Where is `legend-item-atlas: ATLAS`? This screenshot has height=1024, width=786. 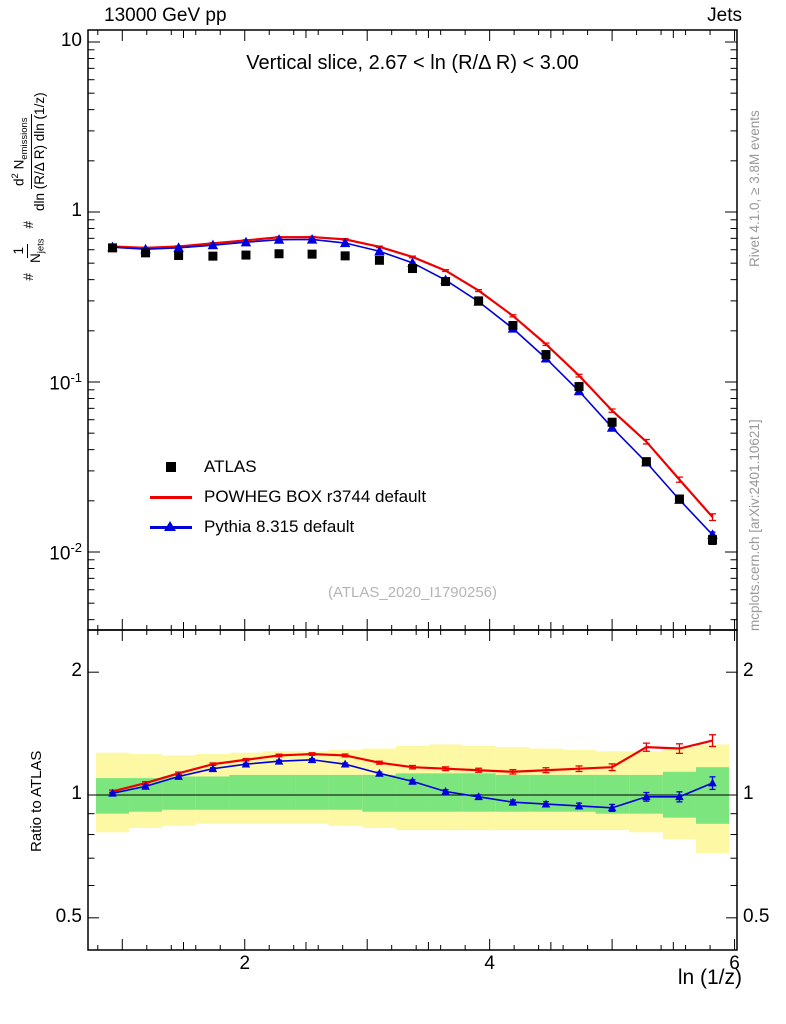
legend-item-atlas: ATLAS is located at coordinates (287, 467).